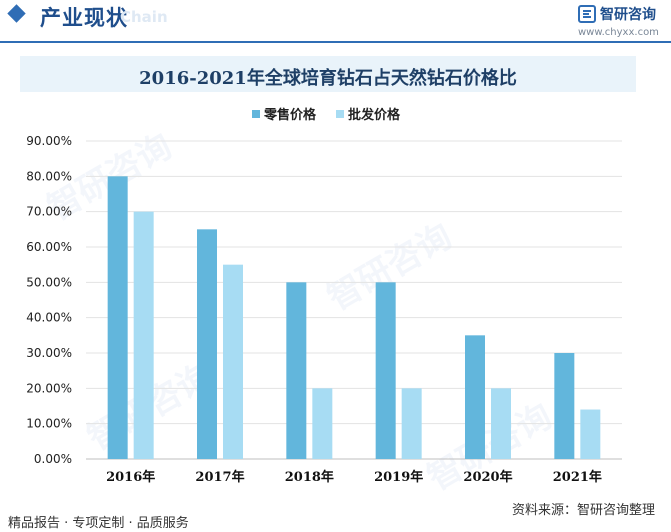 This screenshot has width=671, height=532. Describe the element at coordinates (584, 510) in the screenshot. I see `footer-source: 资料来源：智研咨询整理` at that location.